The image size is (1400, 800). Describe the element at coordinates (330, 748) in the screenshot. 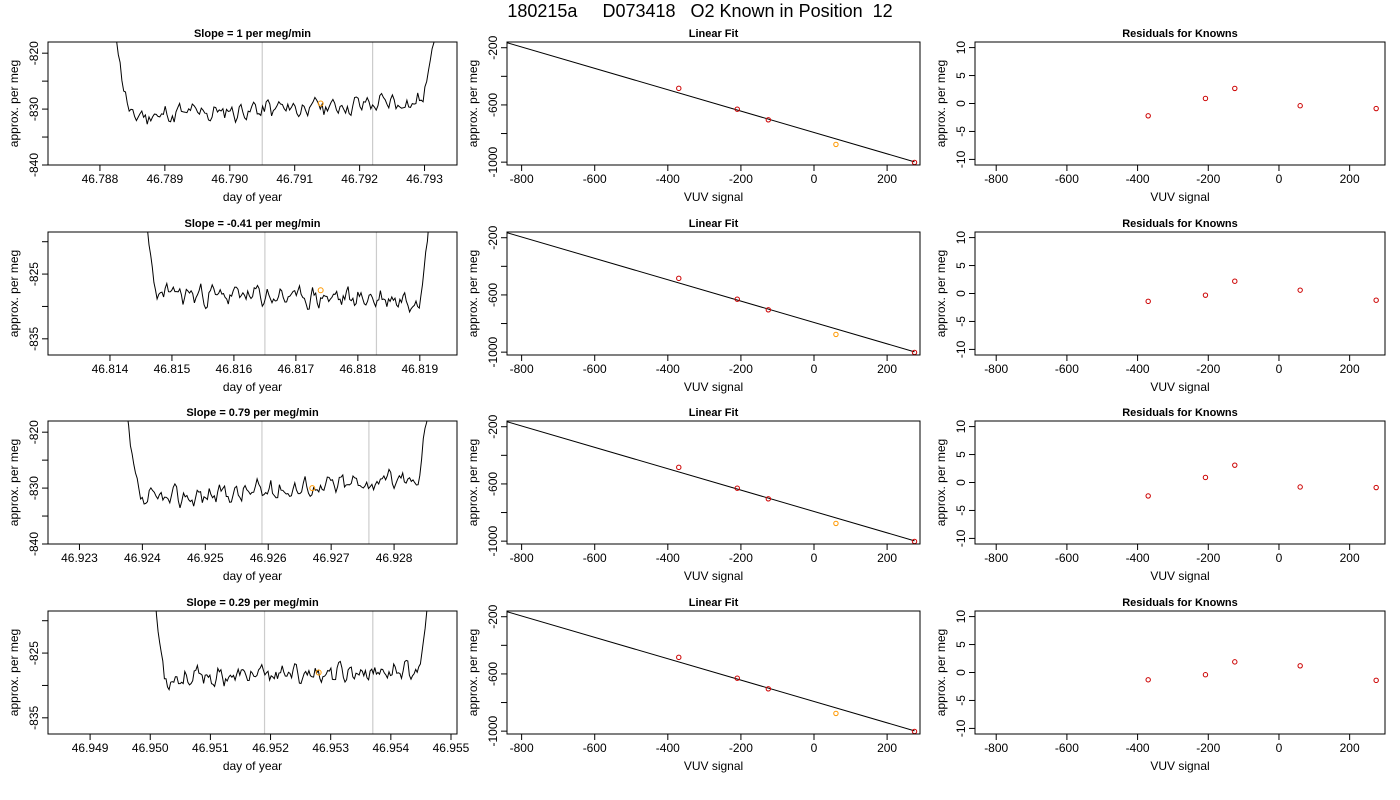

I see `x-tick-label: 46.953` at that location.